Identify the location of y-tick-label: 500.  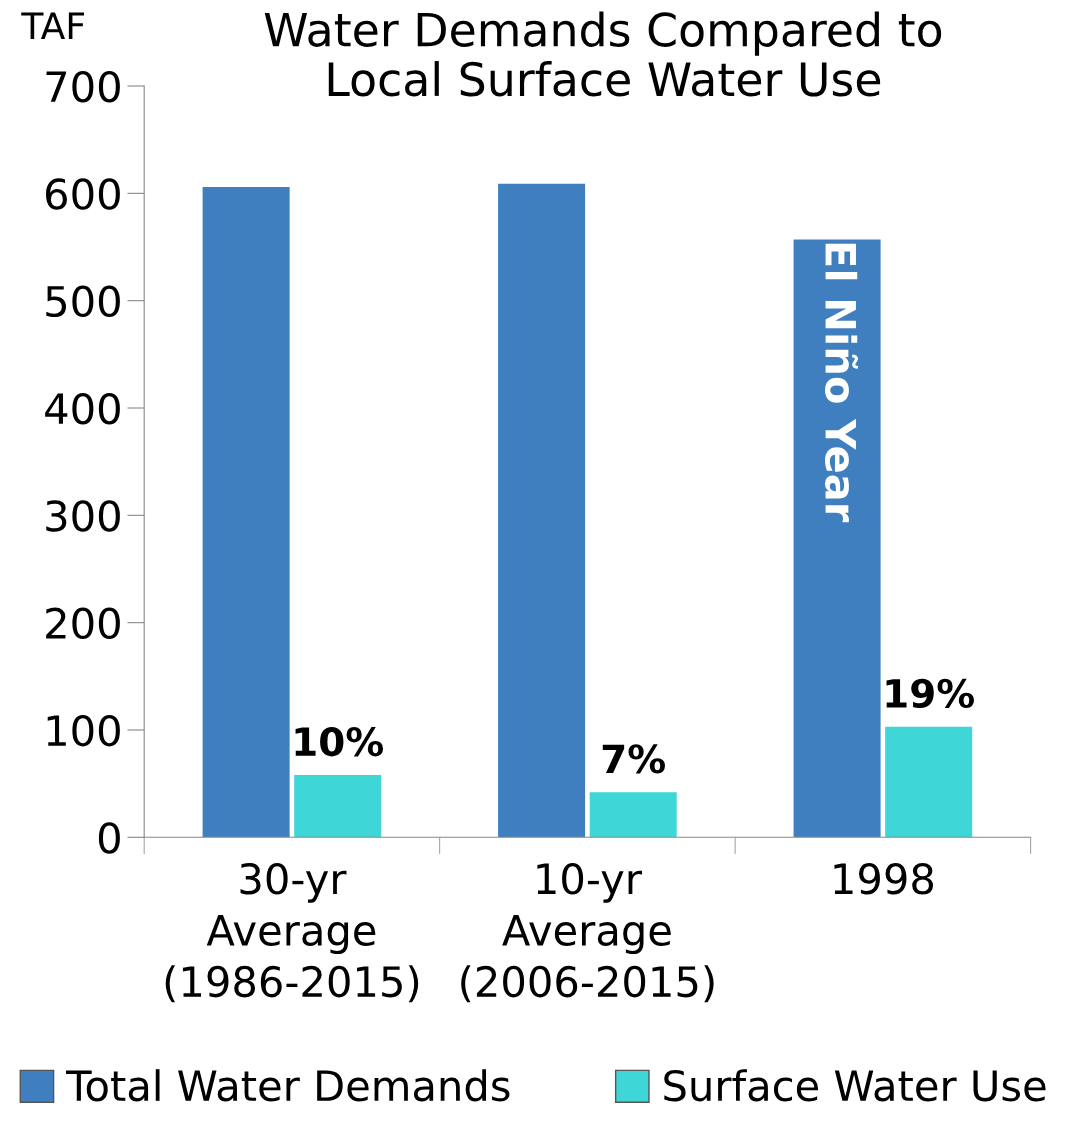
(83, 301).